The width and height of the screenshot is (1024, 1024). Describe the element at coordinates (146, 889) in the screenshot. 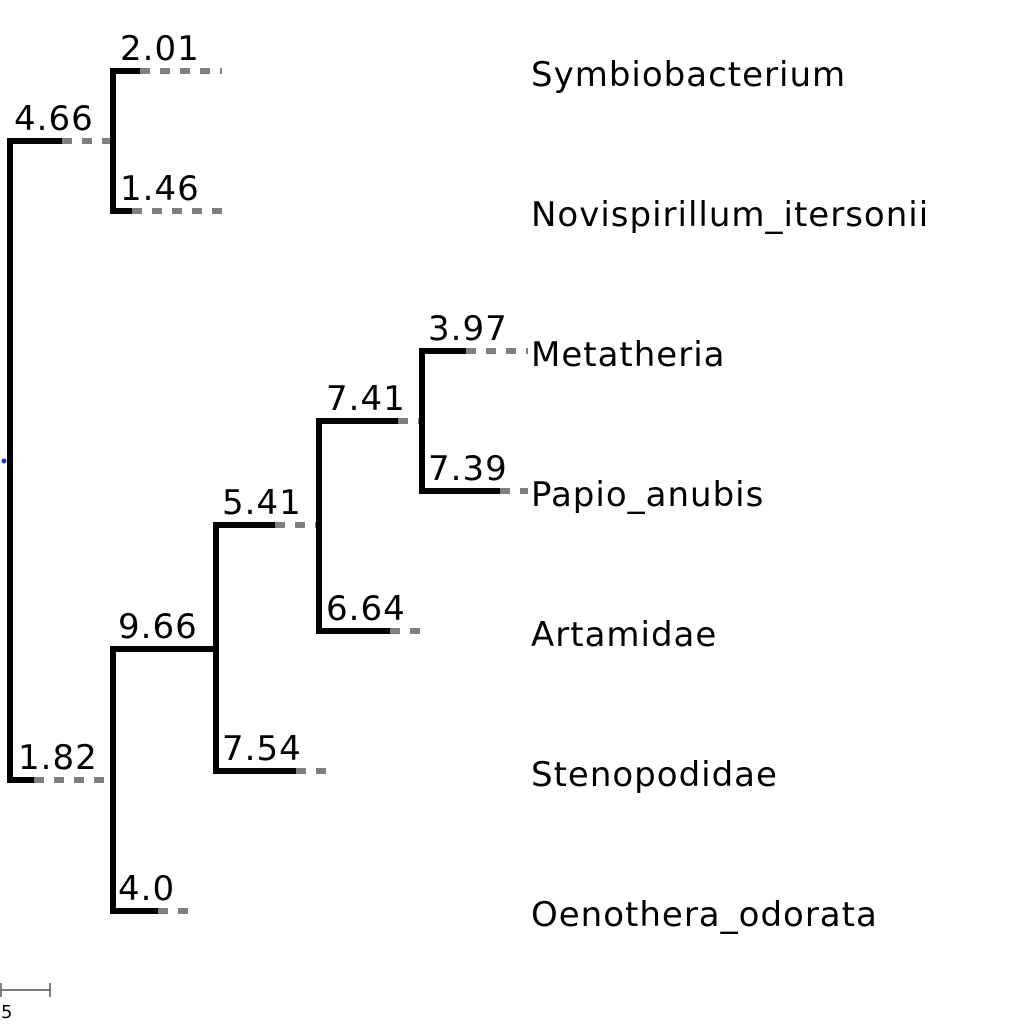

I see `branch-length-oenothera: 4.0` at that location.